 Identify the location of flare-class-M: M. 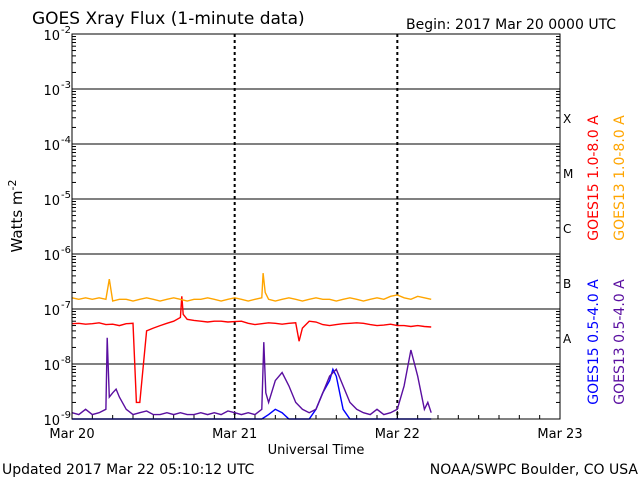
(568, 174).